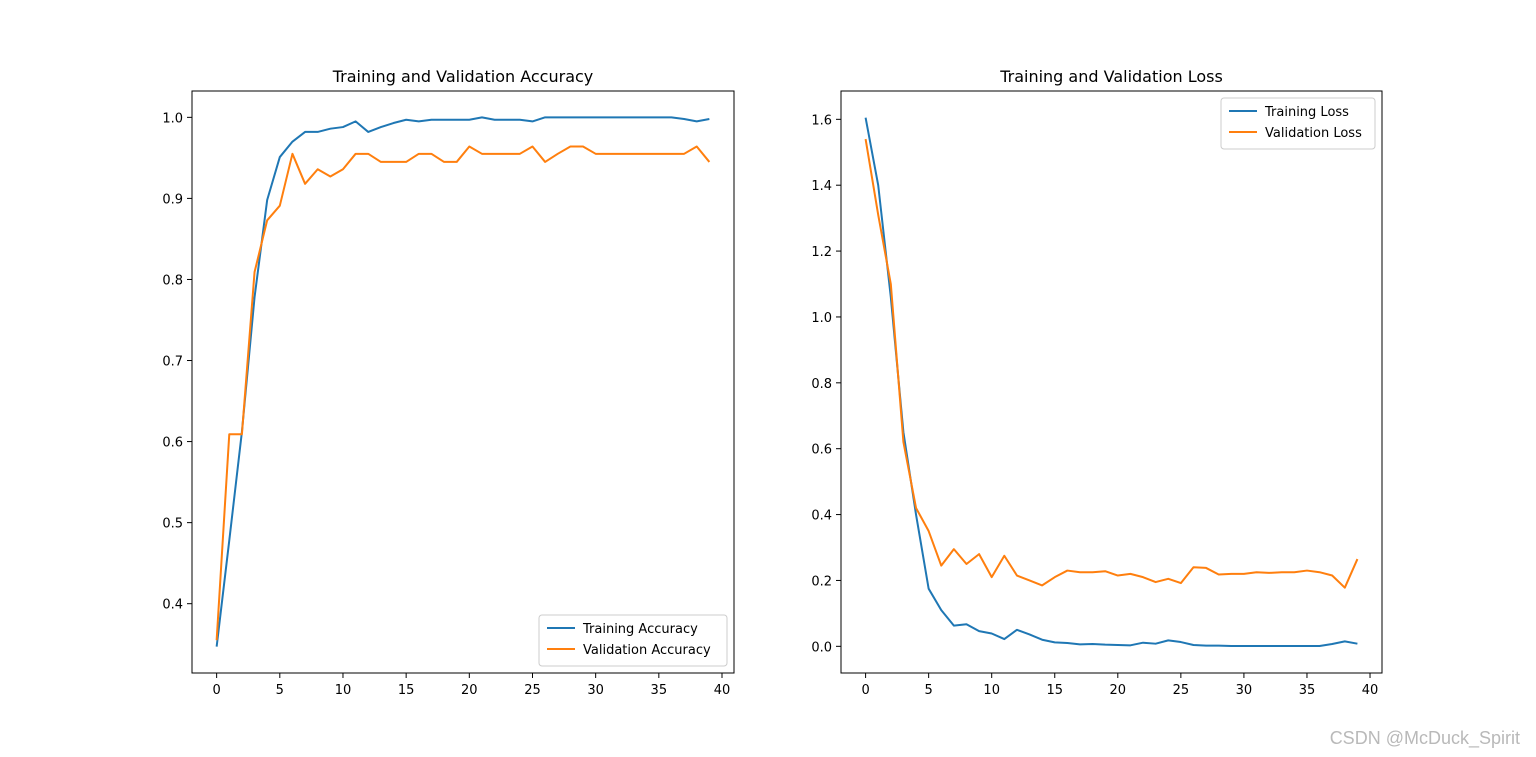 The width and height of the screenshot is (1536, 757). I want to click on chart-1-x-tick-label: 15, so click(406, 690).